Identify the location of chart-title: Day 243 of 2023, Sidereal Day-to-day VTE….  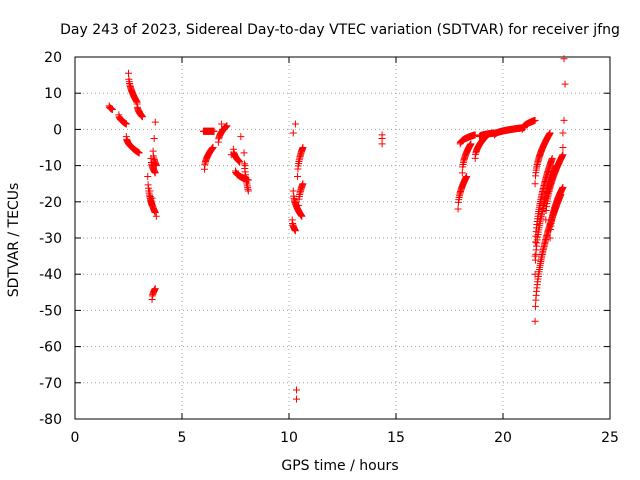
(340, 30).